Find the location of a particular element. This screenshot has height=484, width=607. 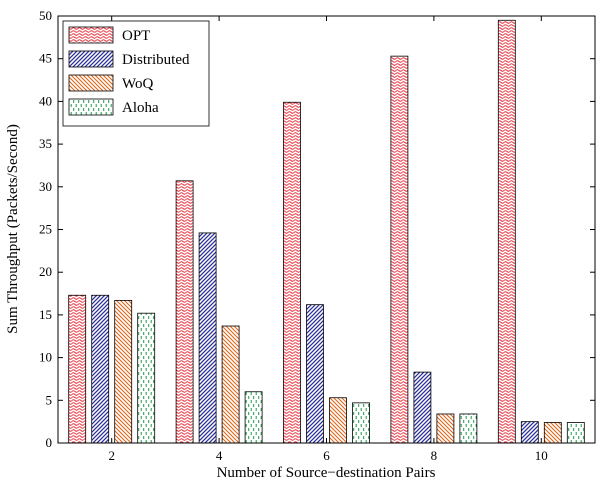

x-tick-label: 10 is located at coordinates (541, 455).